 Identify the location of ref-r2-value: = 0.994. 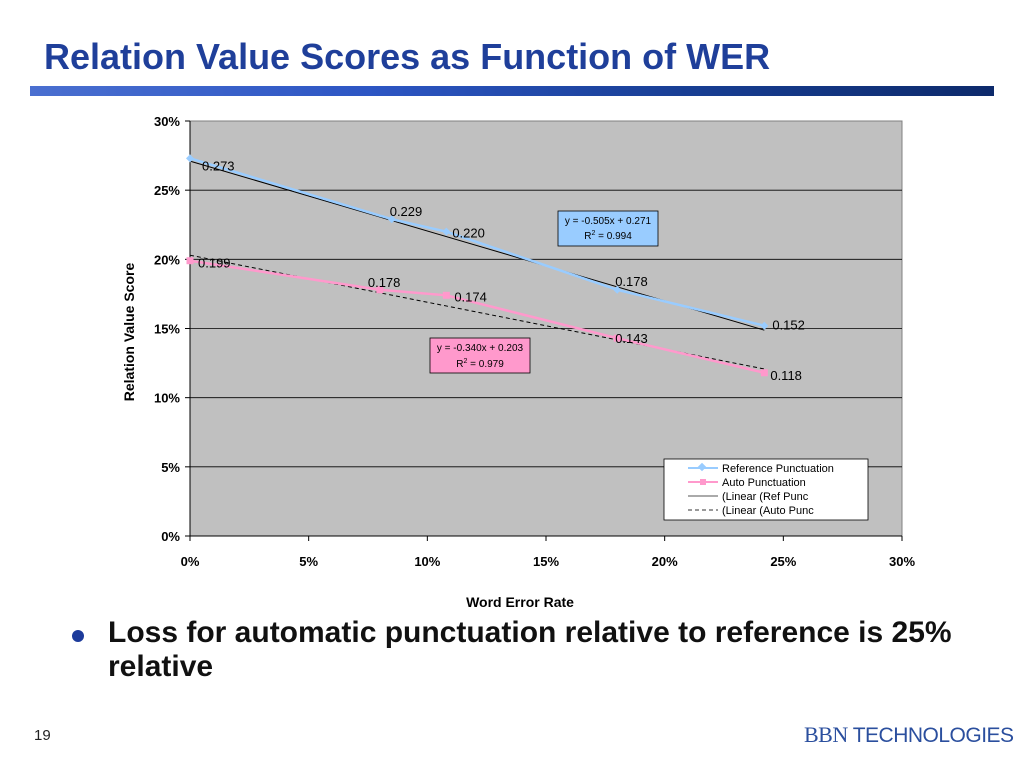
(613, 236).